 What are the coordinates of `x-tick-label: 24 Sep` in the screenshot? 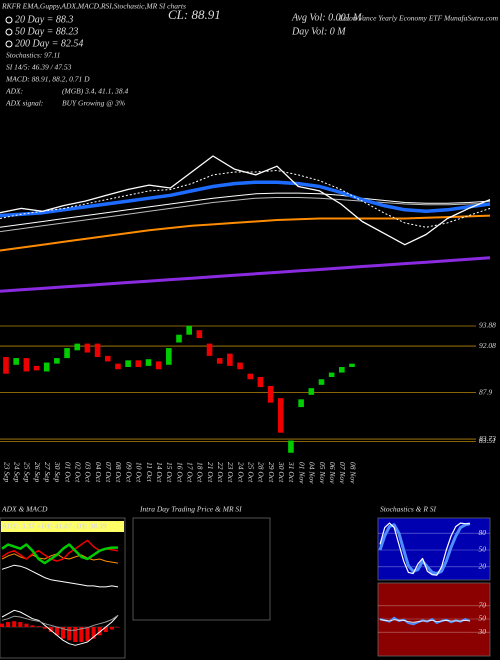 It's located at (16, 472).